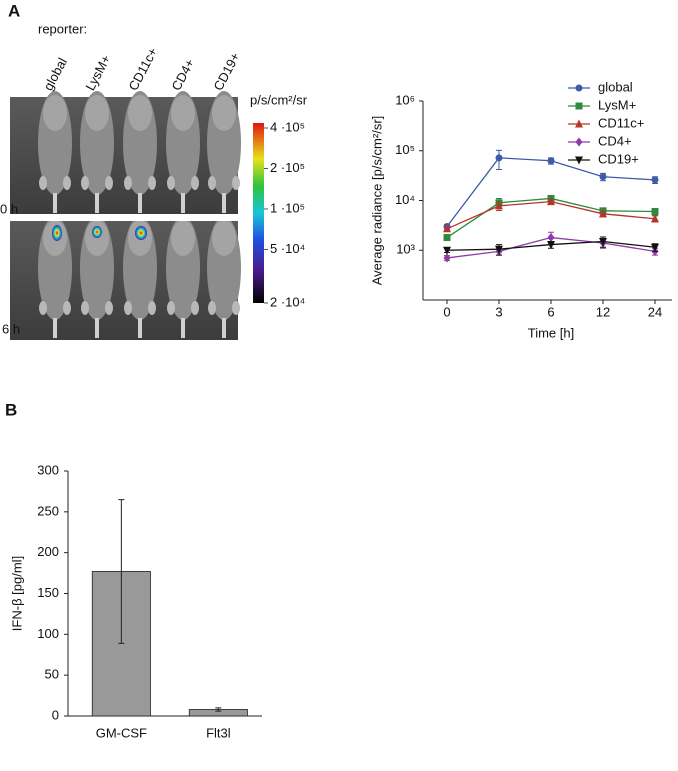 The height and width of the screenshot is (771, 678). What do you see at coordinates (182, 74) in the screenshot?
I see `lane-label: CD4+` at bounding box center [182, 74].